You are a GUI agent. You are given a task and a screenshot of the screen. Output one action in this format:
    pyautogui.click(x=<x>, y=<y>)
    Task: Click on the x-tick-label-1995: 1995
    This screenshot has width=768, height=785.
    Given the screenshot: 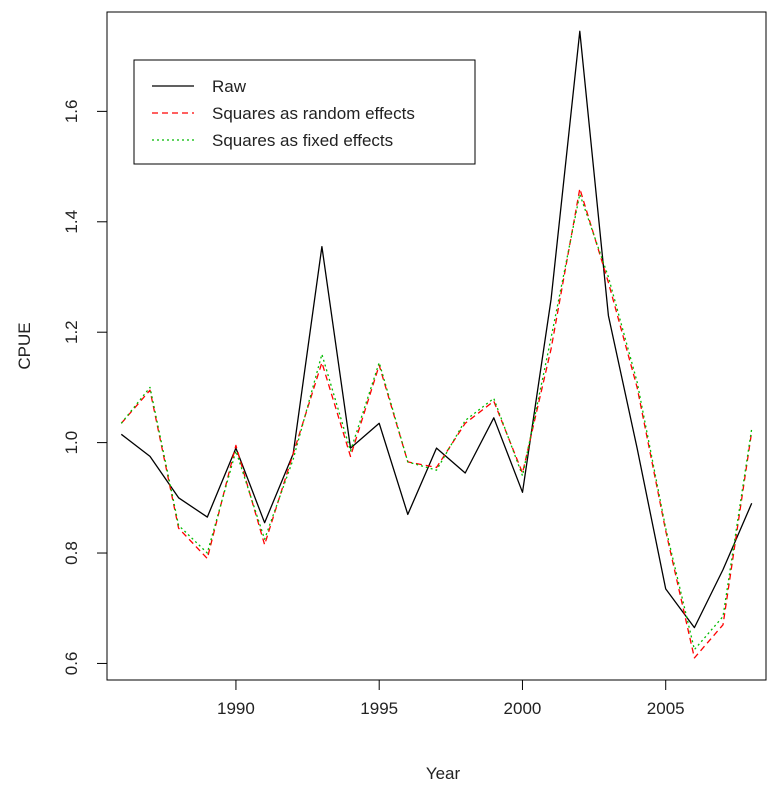 What is the action you would take?
    pyautogui.click(x=379, y=708)
    